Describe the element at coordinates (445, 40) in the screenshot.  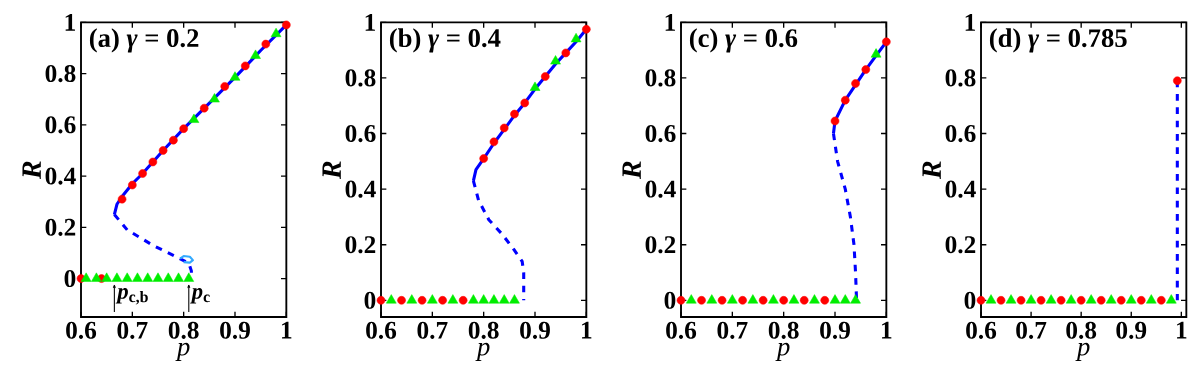
I see `chart-title: (b) γ = 0.4` at that location.